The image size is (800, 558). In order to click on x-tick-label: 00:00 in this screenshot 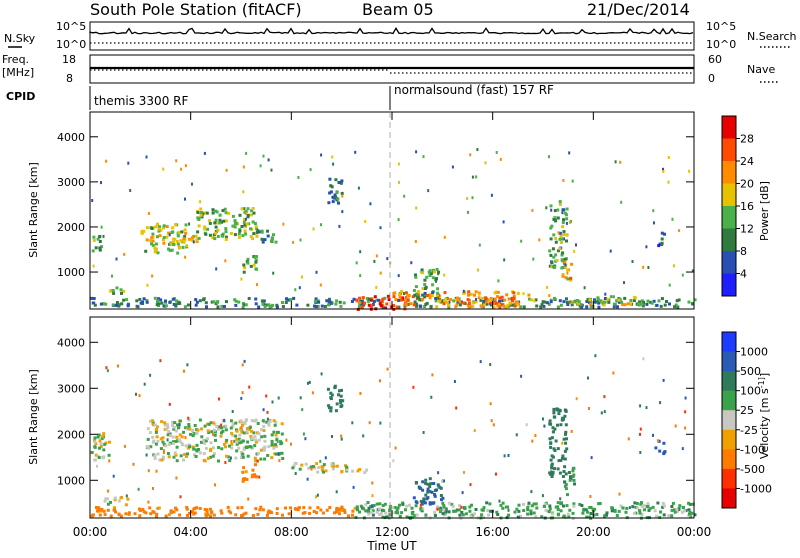, I will do `click(694, 532)`.